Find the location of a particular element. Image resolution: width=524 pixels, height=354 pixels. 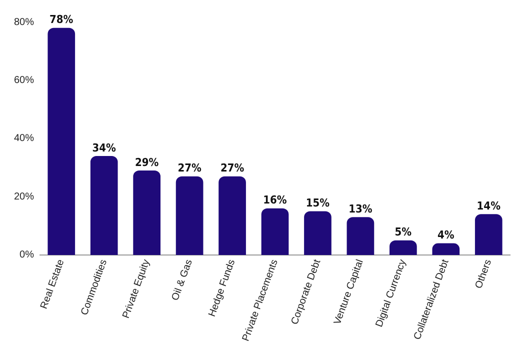

x-tick-label: Others is located at coordinates (483, 274).